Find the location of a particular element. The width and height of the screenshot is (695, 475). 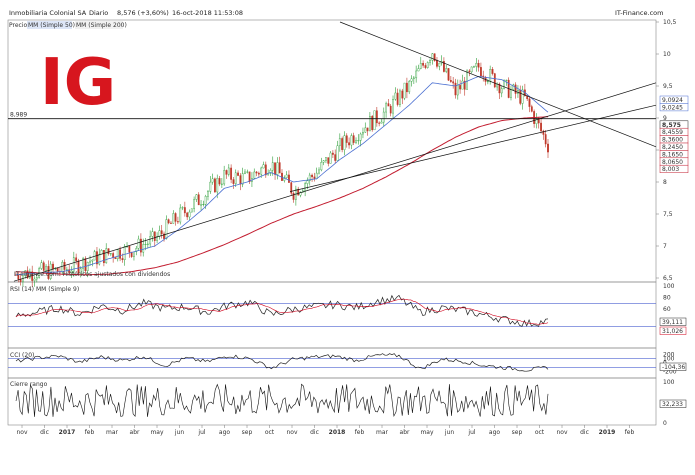

ig-logo-text: IG is located at coordinates (78, 83).